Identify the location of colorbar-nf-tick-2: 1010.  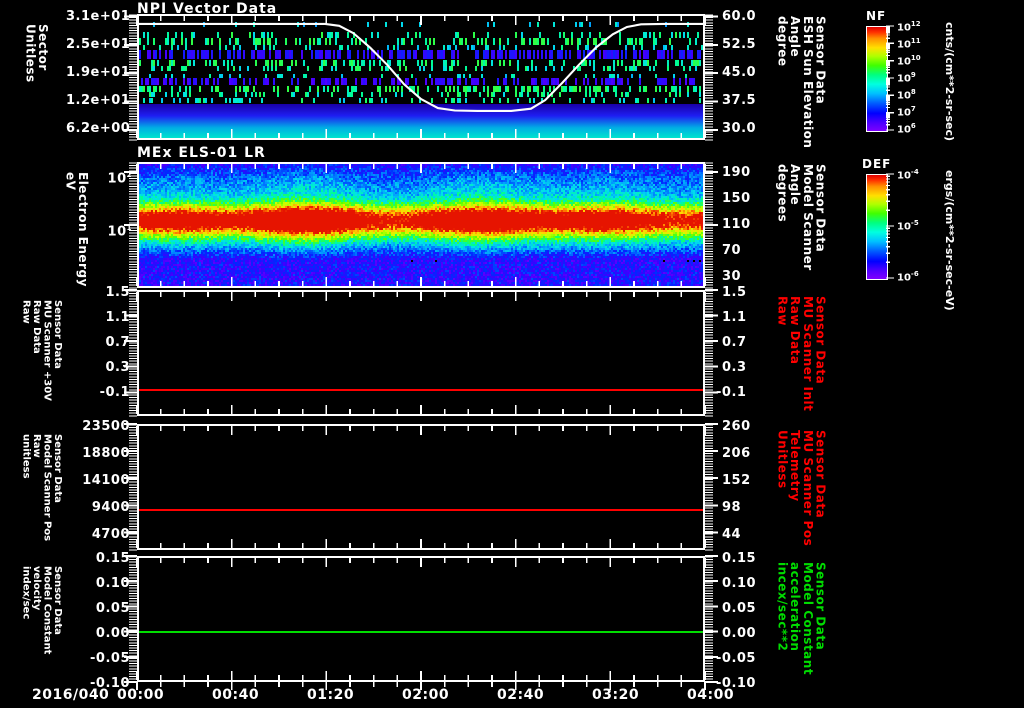
(909, 61).